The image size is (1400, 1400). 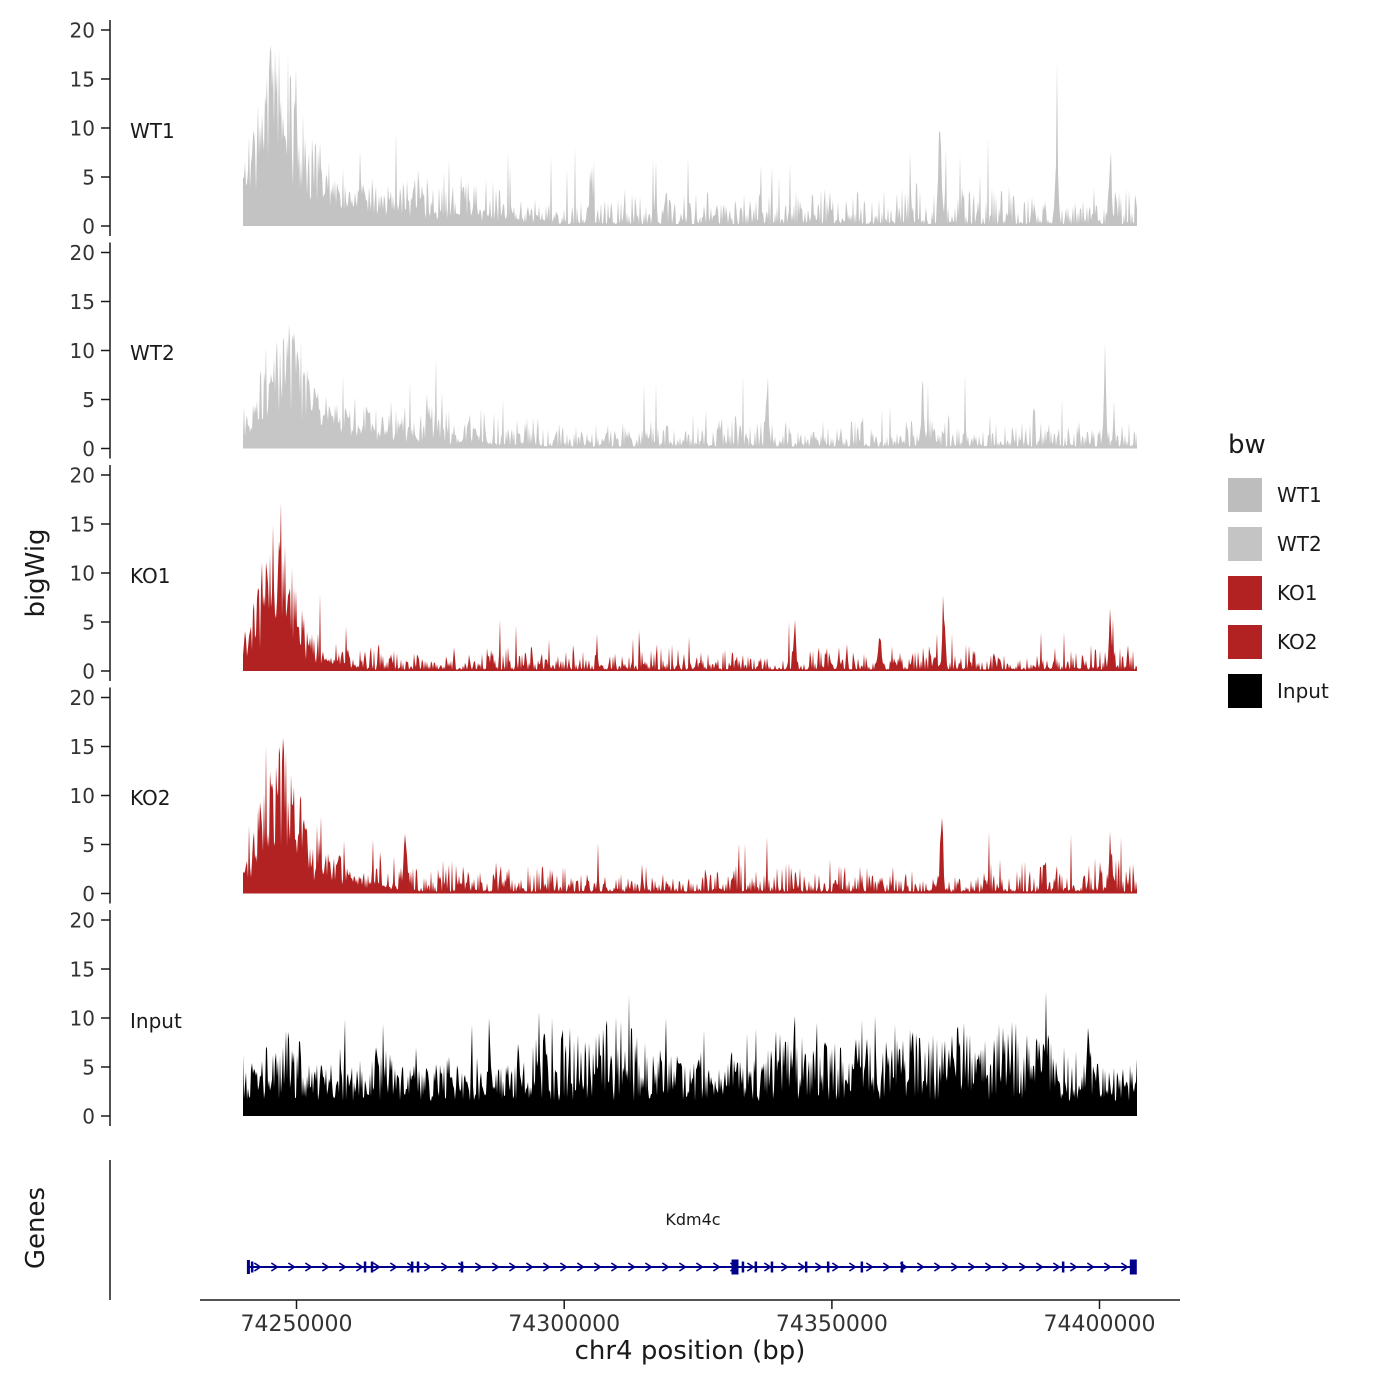 What do you see at coordinates (1245, 691) in the screenshot?
I see `legend-swatch-input` at bounding box center [1245, 691].